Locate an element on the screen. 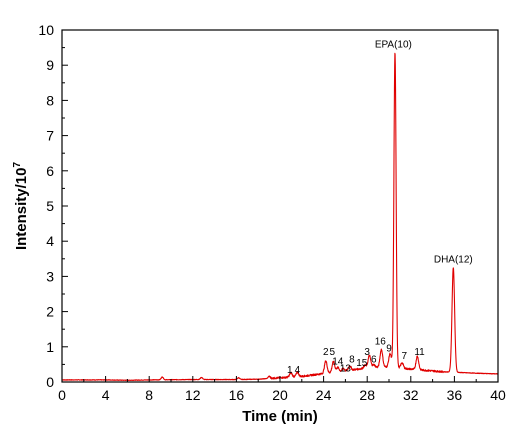  peak-label: 15 is located at coordinates (362, 363).